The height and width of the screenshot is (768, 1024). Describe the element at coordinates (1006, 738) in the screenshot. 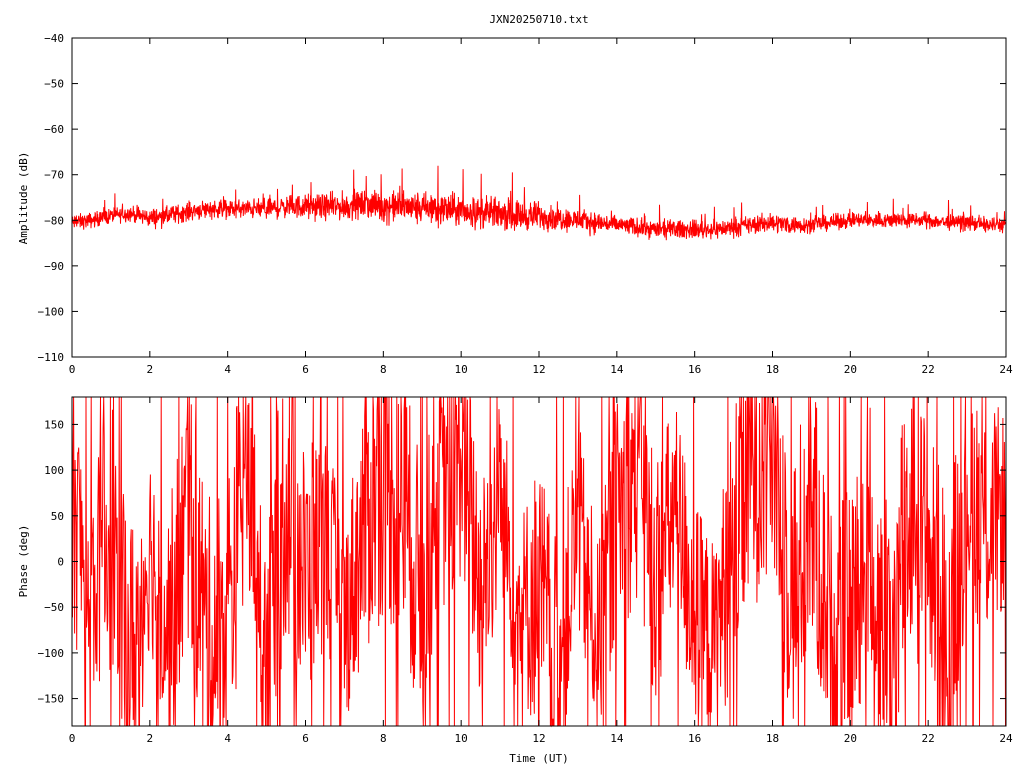

I see `phase-x-tick-label: 24` at that location.